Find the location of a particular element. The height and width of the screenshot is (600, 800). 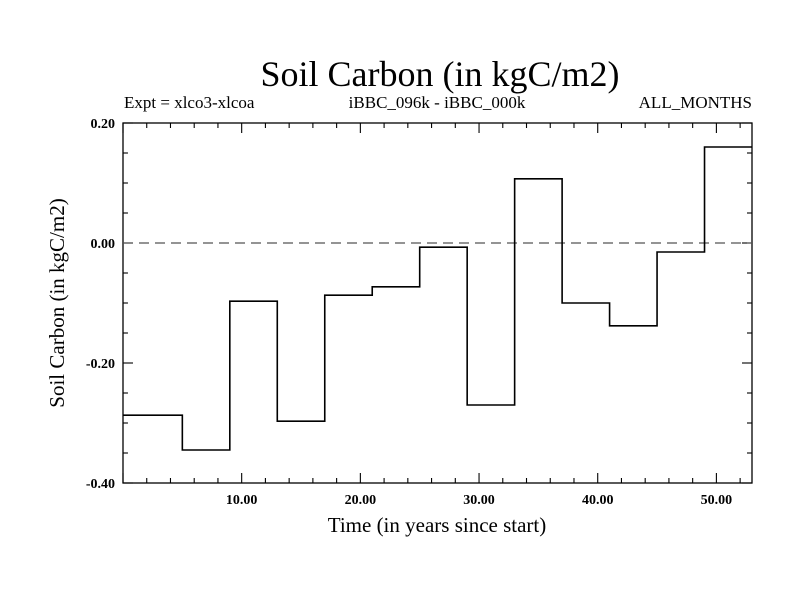

x-tick-label: 40.00 is located at coordinates (598, 500).